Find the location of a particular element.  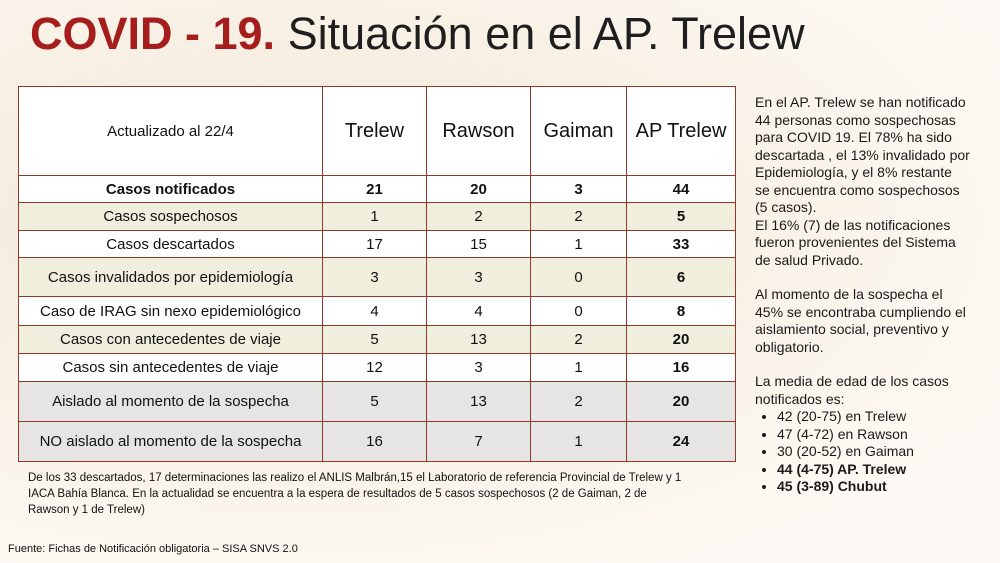

age-item: 30 (20-52) en Gaiman is located at coordinates (873, 452).